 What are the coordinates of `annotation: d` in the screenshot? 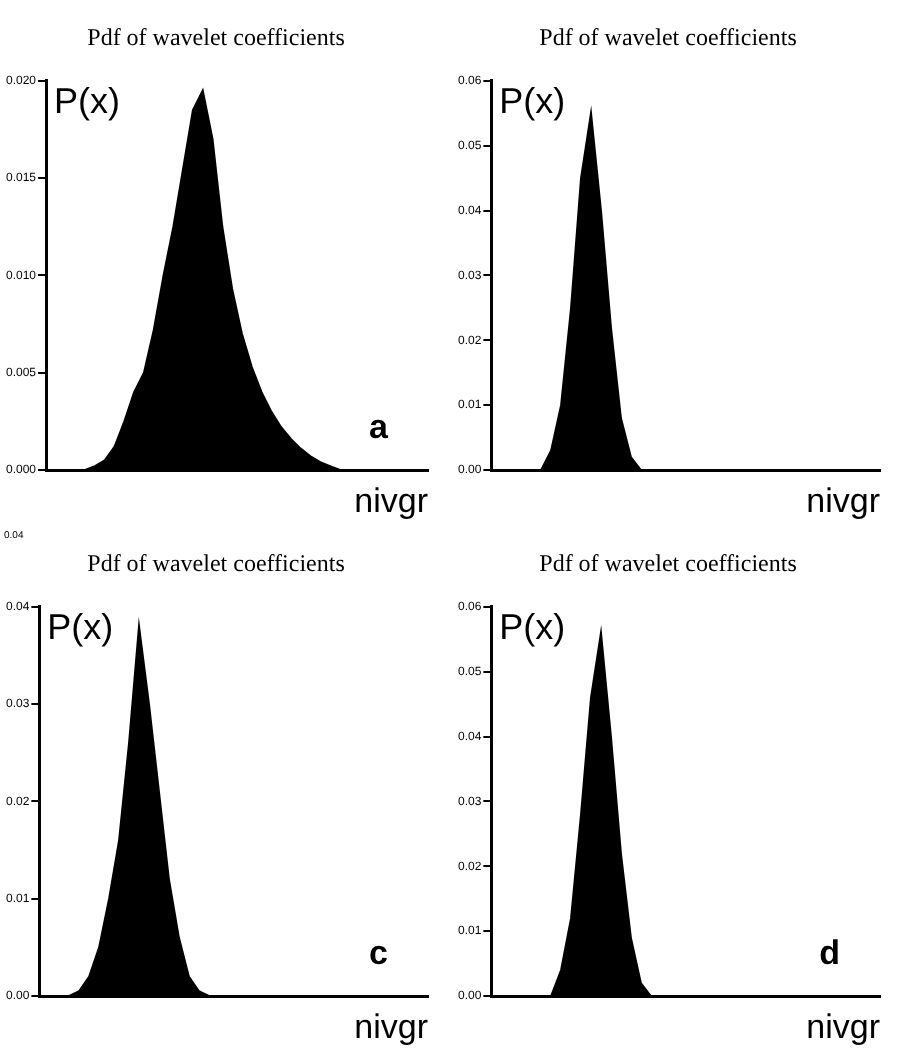 It's located at (829, 953).